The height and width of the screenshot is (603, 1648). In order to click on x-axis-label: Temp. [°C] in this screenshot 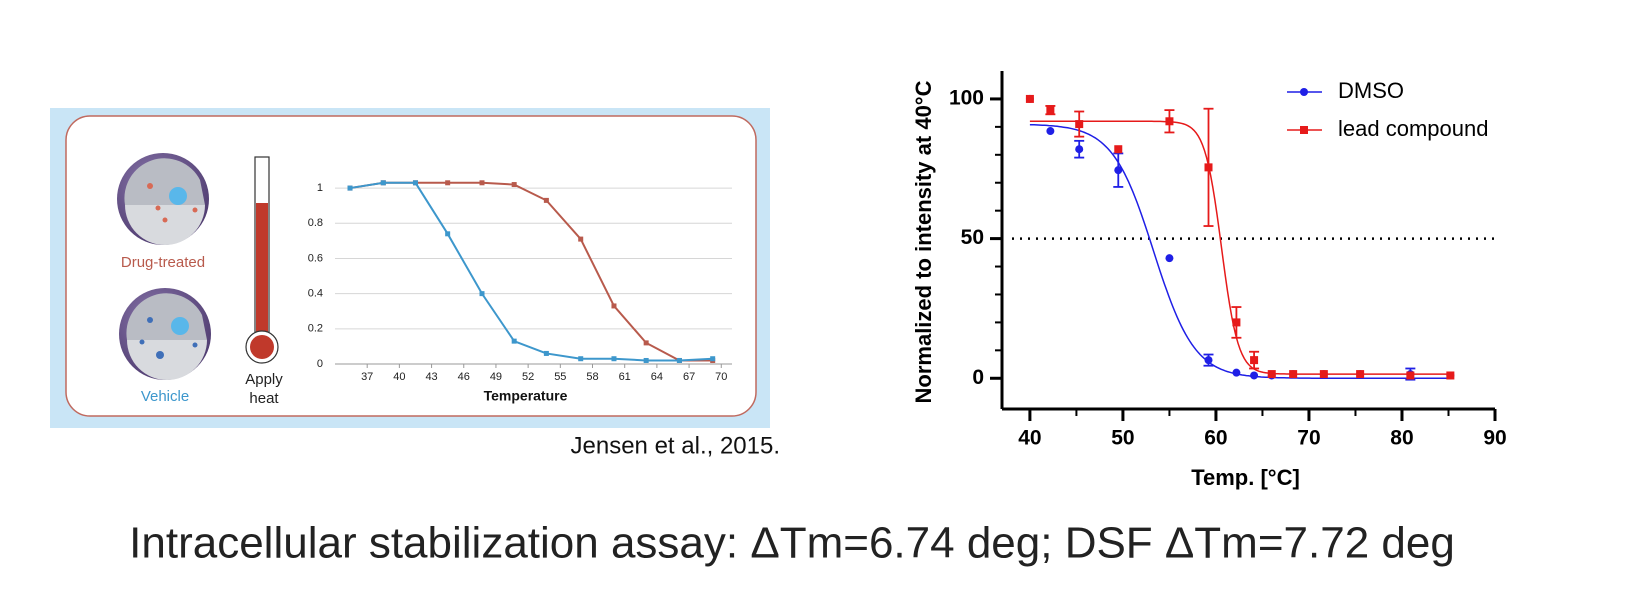, I will do `click(1245, 477)`.